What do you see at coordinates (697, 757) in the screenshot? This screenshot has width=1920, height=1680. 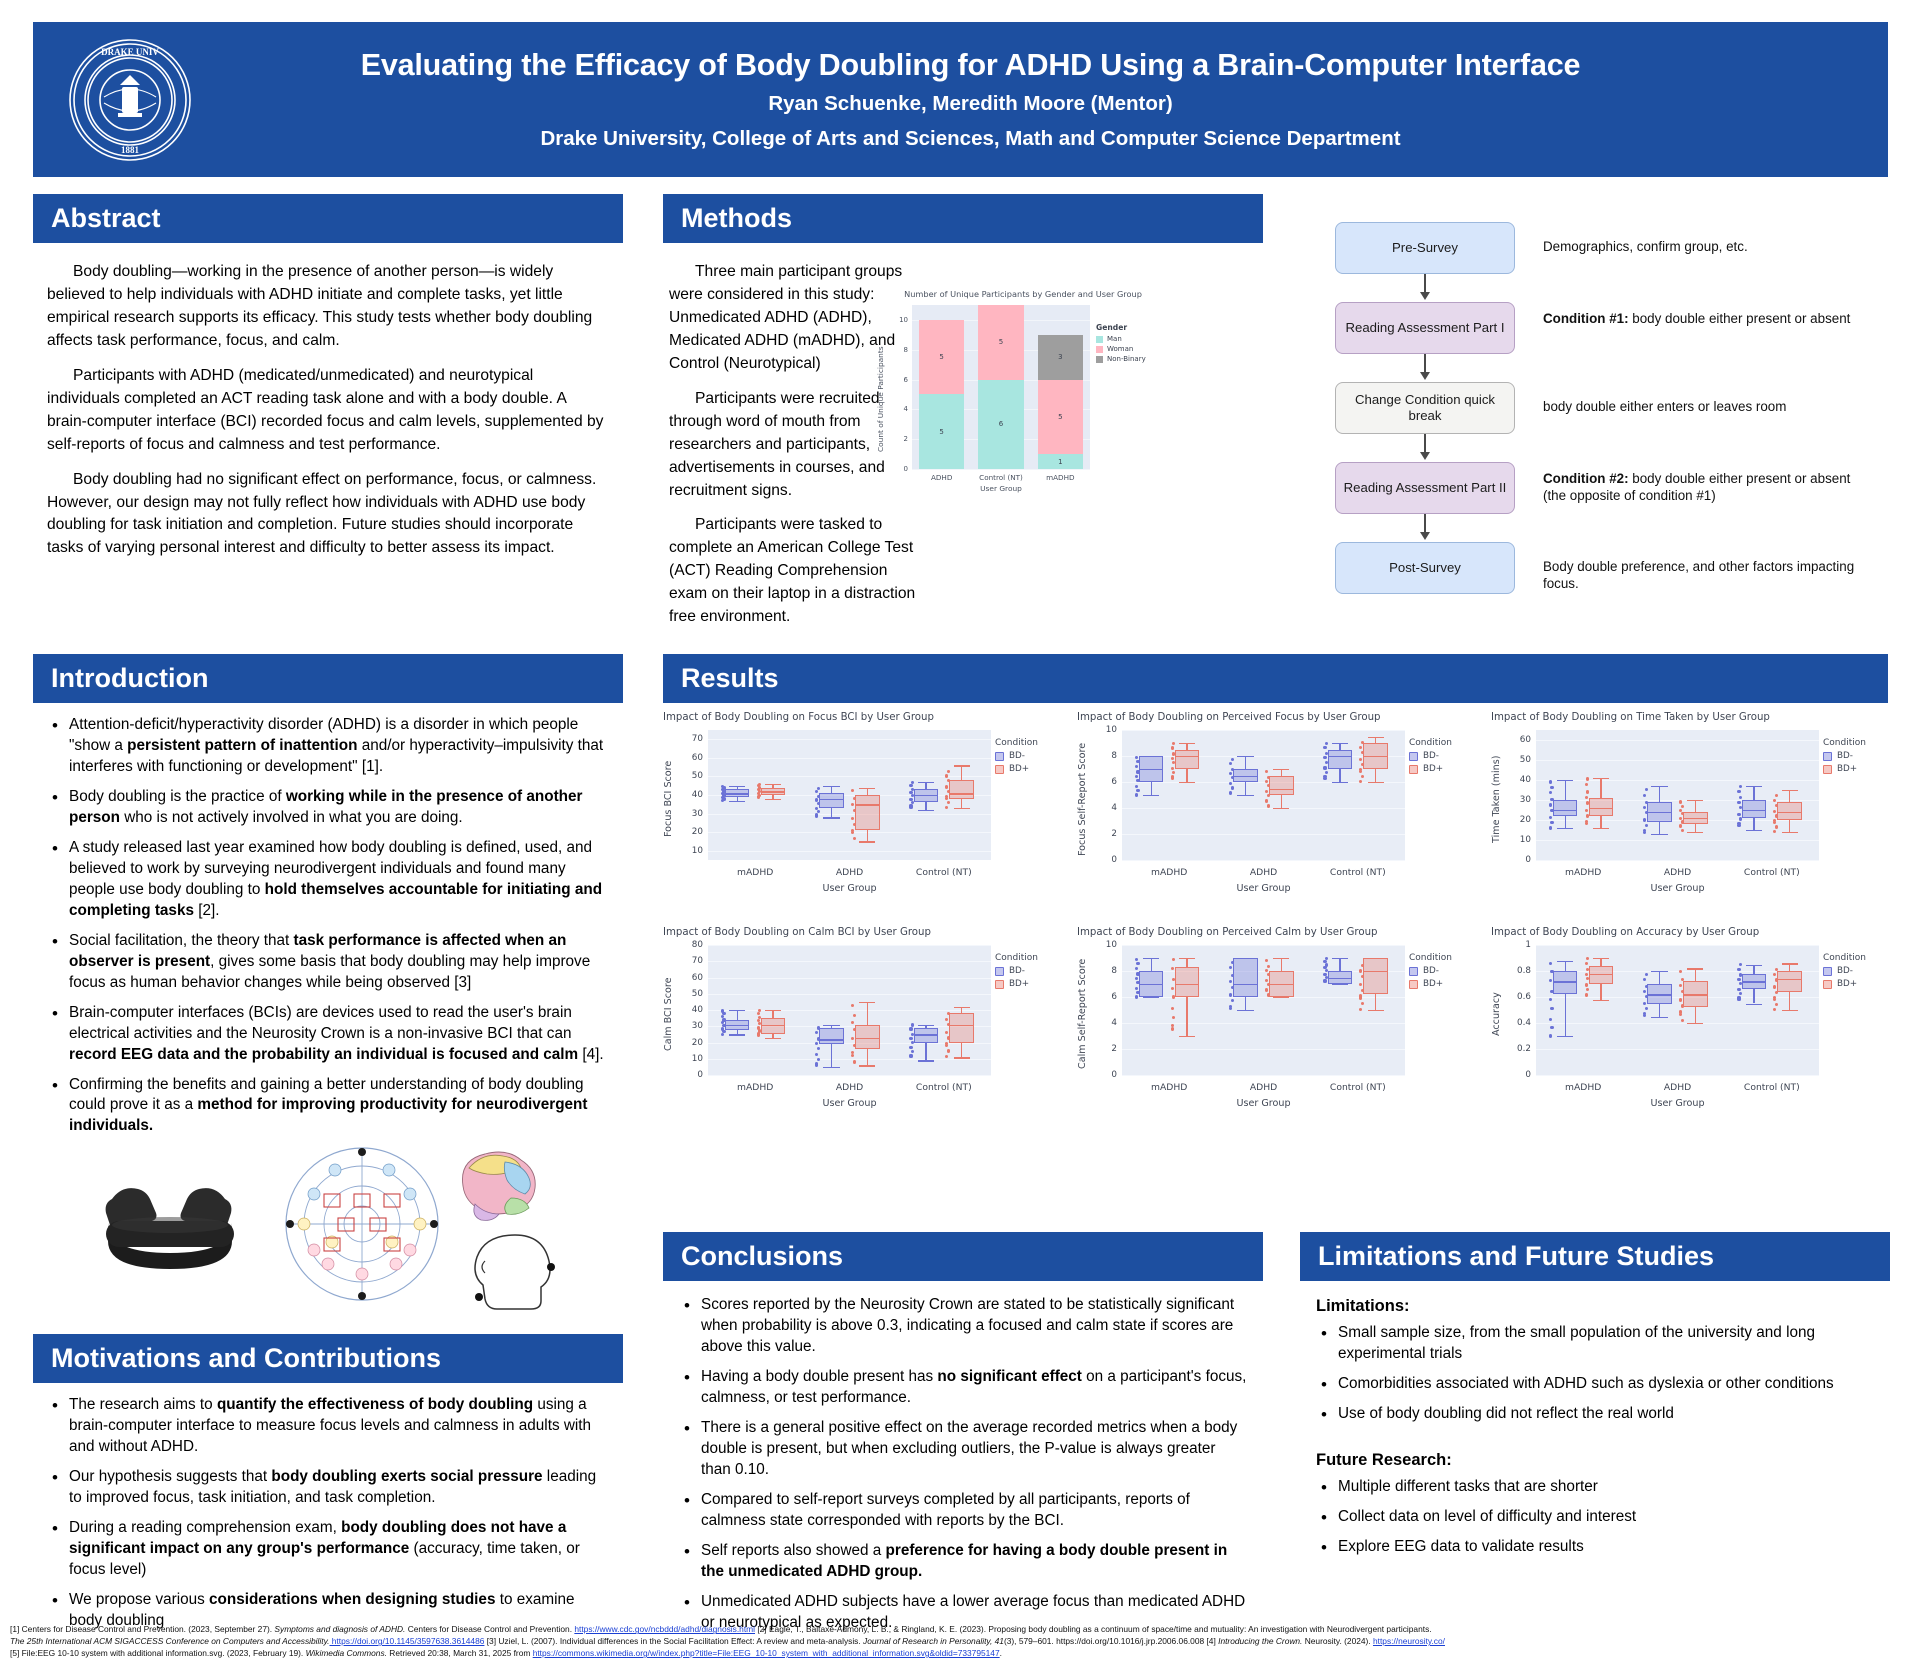 I see `box-plot-y-tick: 60` at bounding box center [697, 757].